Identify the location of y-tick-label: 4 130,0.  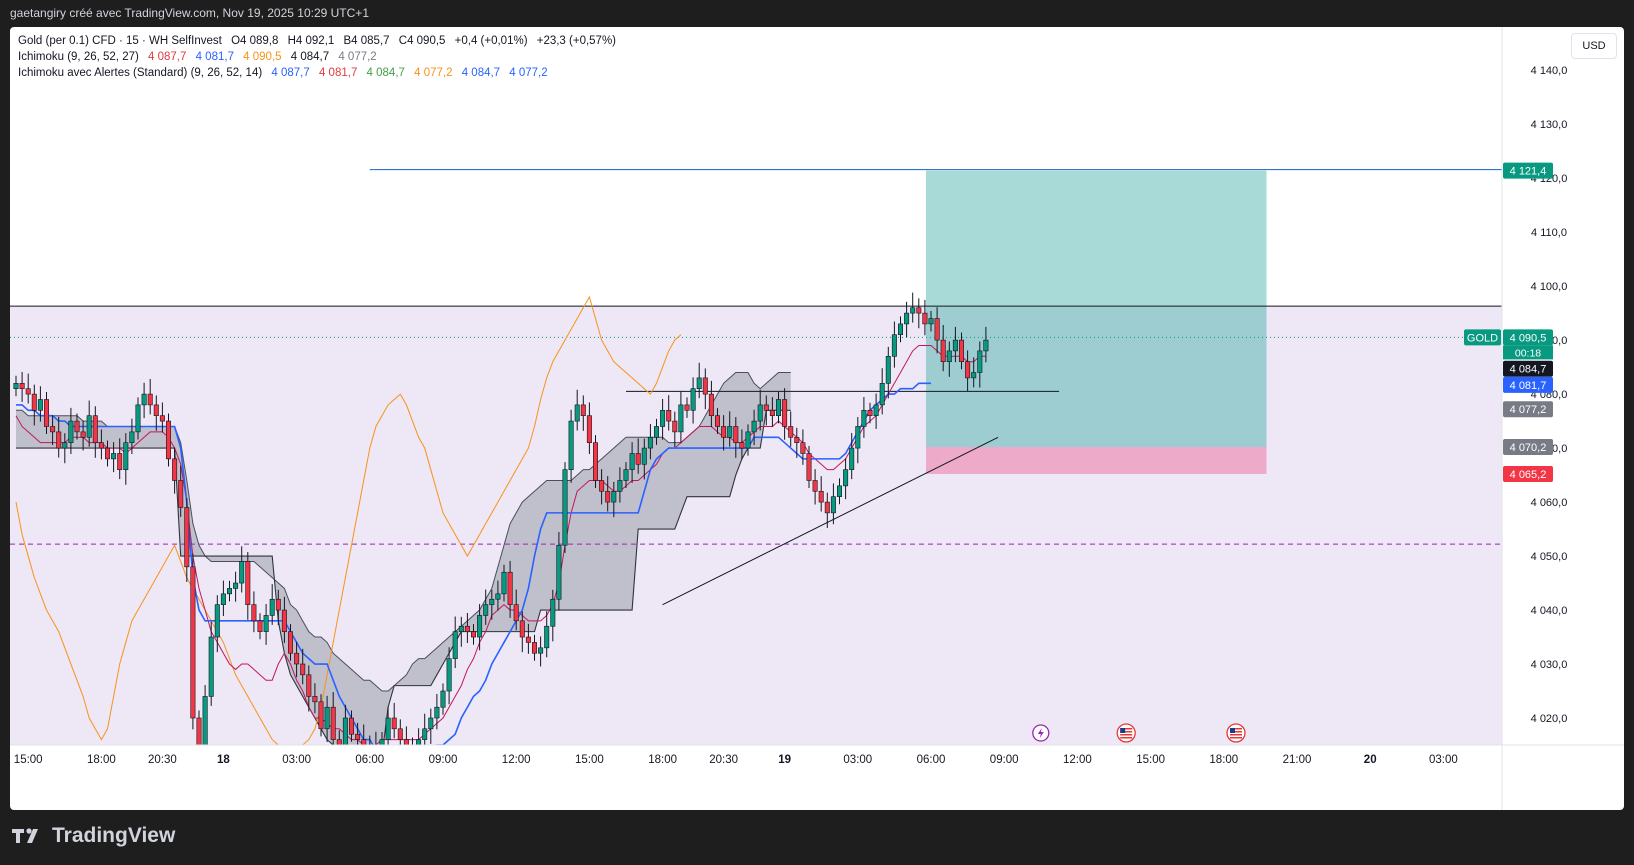
(1549, 125).